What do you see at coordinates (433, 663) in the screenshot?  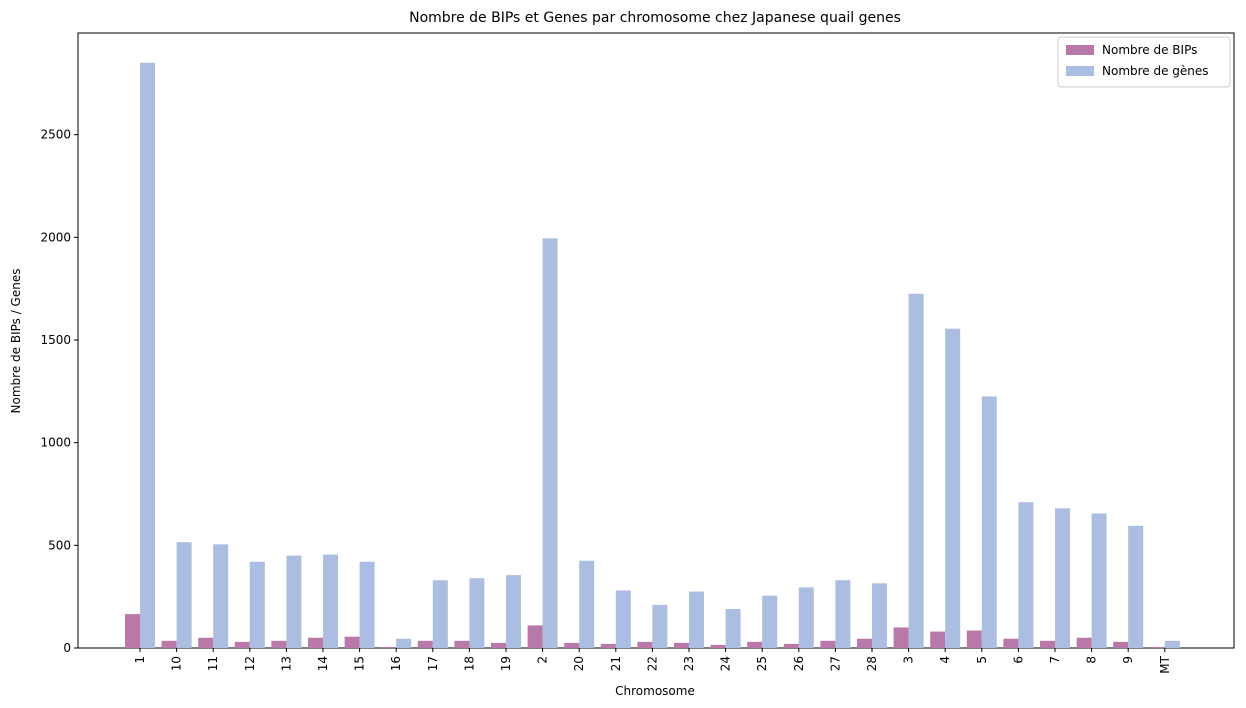 I see `x-tick-label: 17` at bounding box center [433, 663].